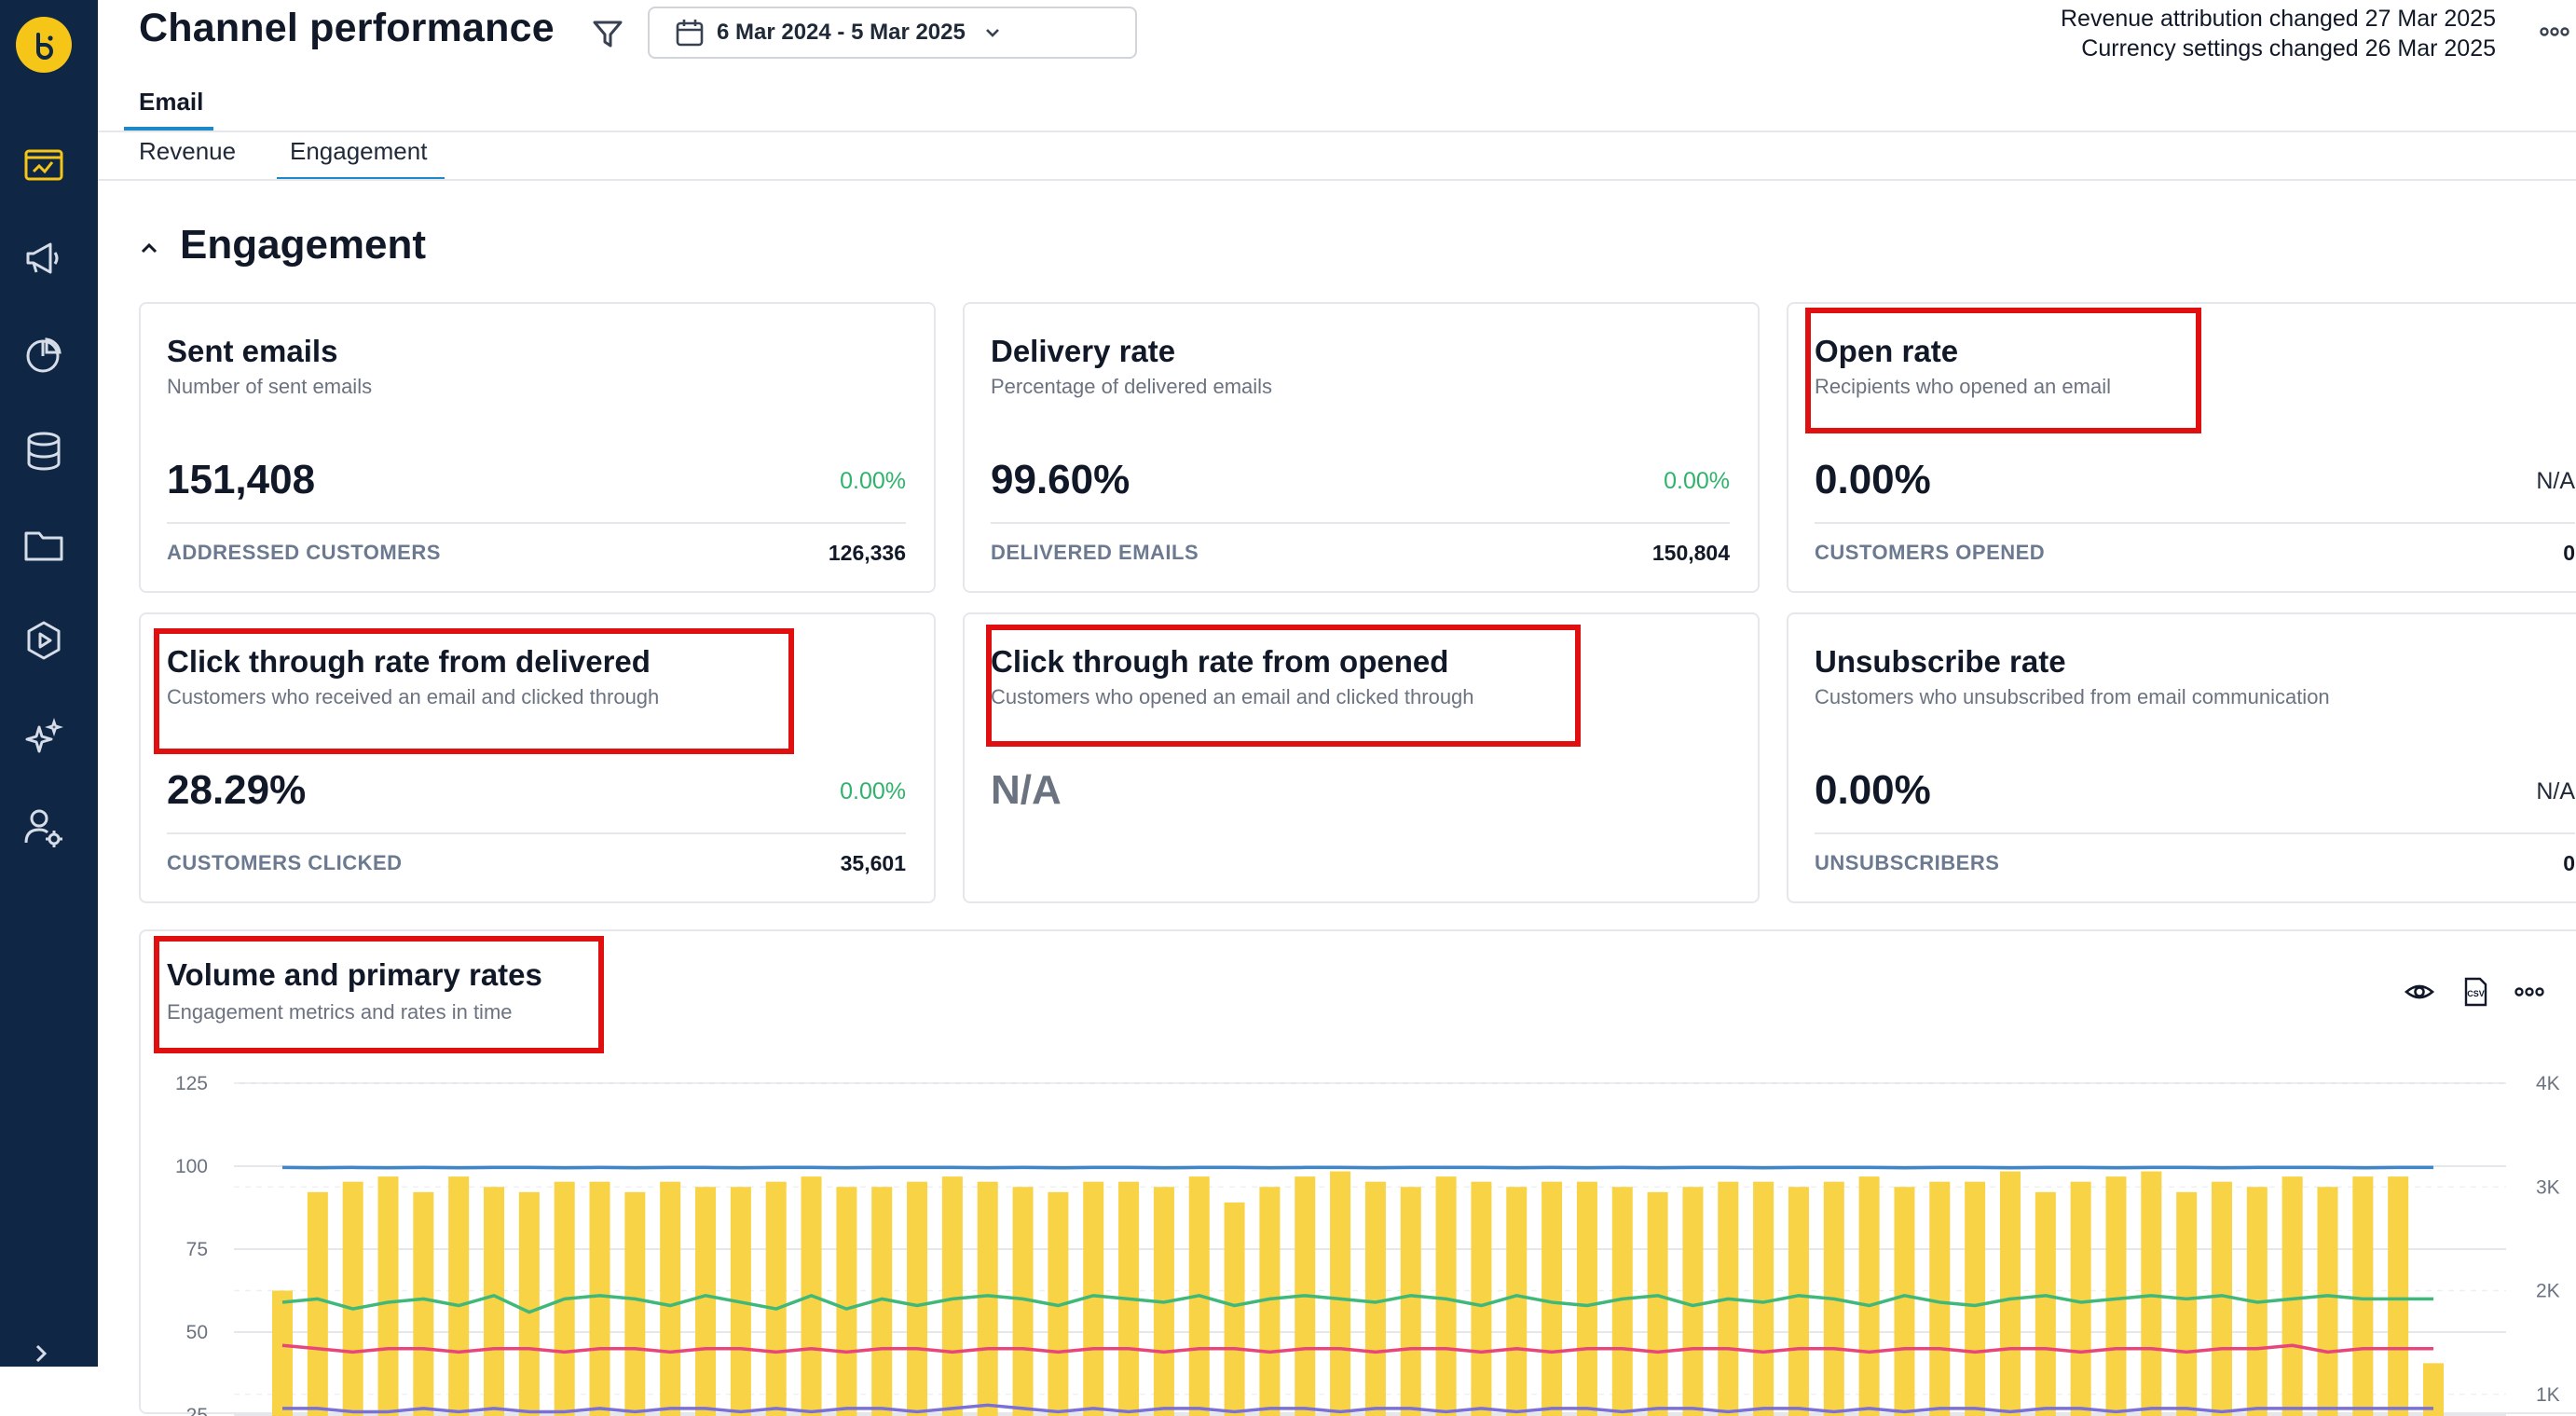 Image resolution: width=2576 pixels, height=1416 pixels. I want to click on logo-icon, so click(44, 45).